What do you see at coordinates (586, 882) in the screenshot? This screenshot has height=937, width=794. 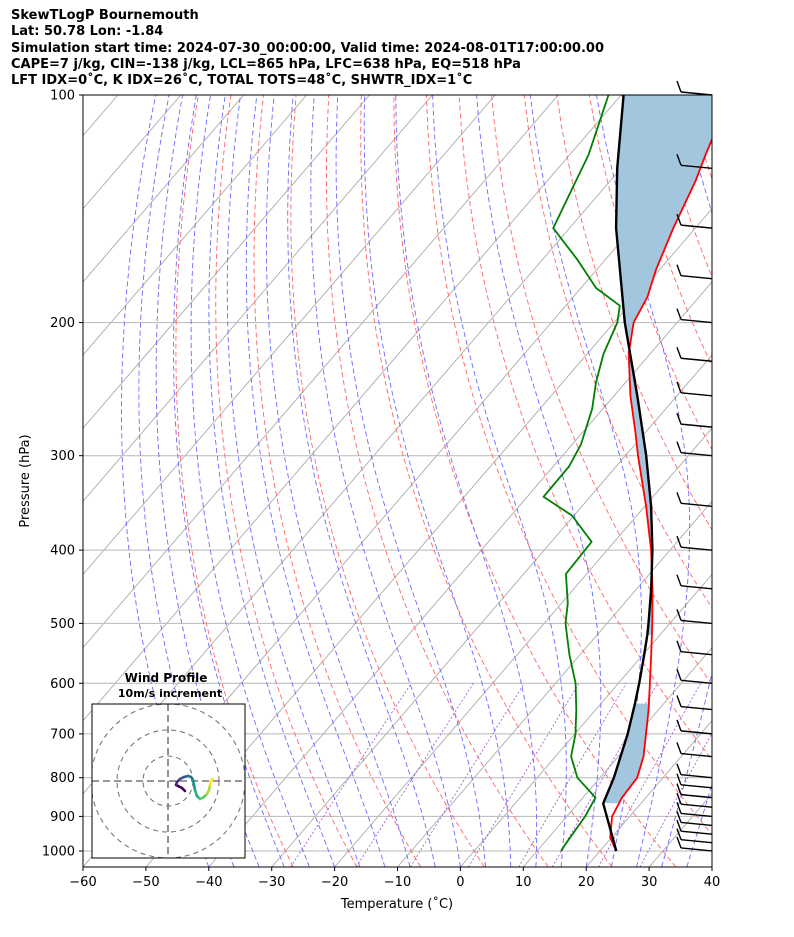 I see `x-tick-label: 20` at bounding box center [586, 882].